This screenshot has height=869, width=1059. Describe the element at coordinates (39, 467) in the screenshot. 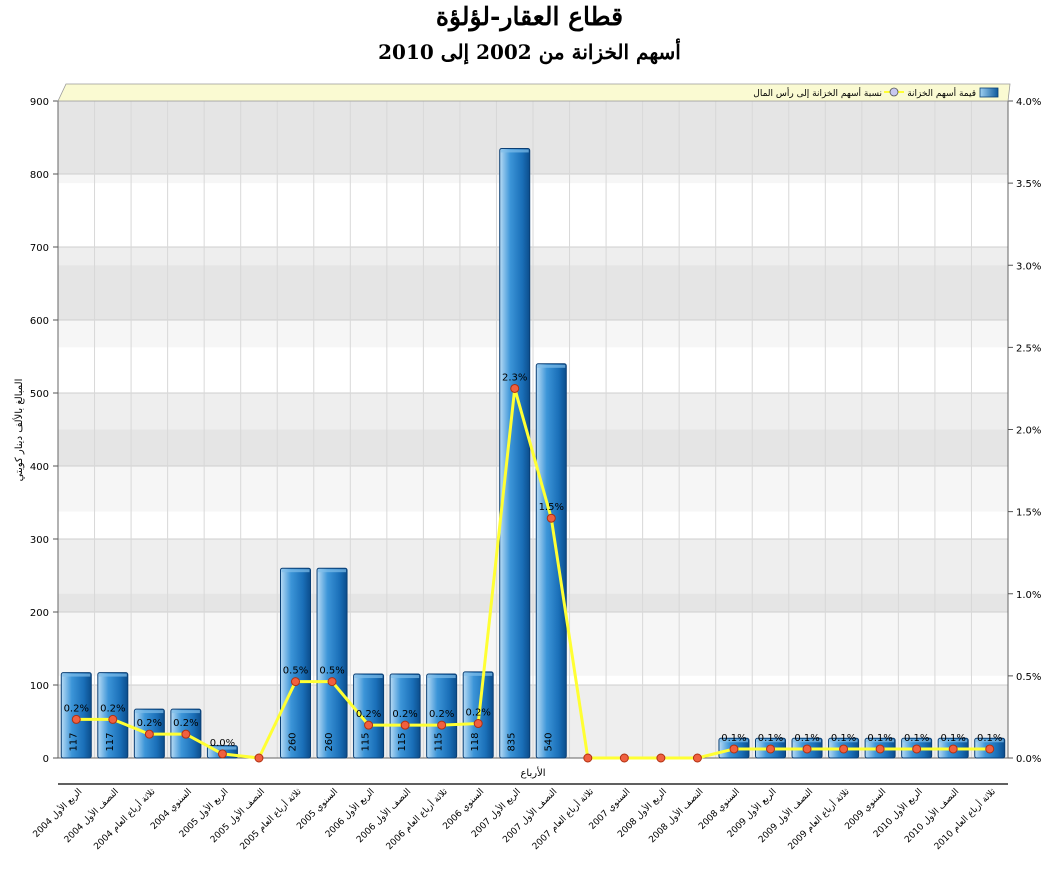

I see `y-tick-label: 400` at that location.